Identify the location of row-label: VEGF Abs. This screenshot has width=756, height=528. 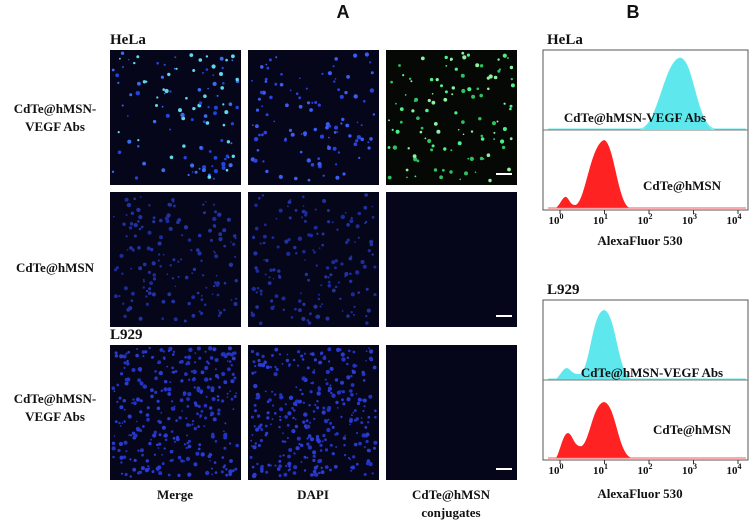
(55, 416).